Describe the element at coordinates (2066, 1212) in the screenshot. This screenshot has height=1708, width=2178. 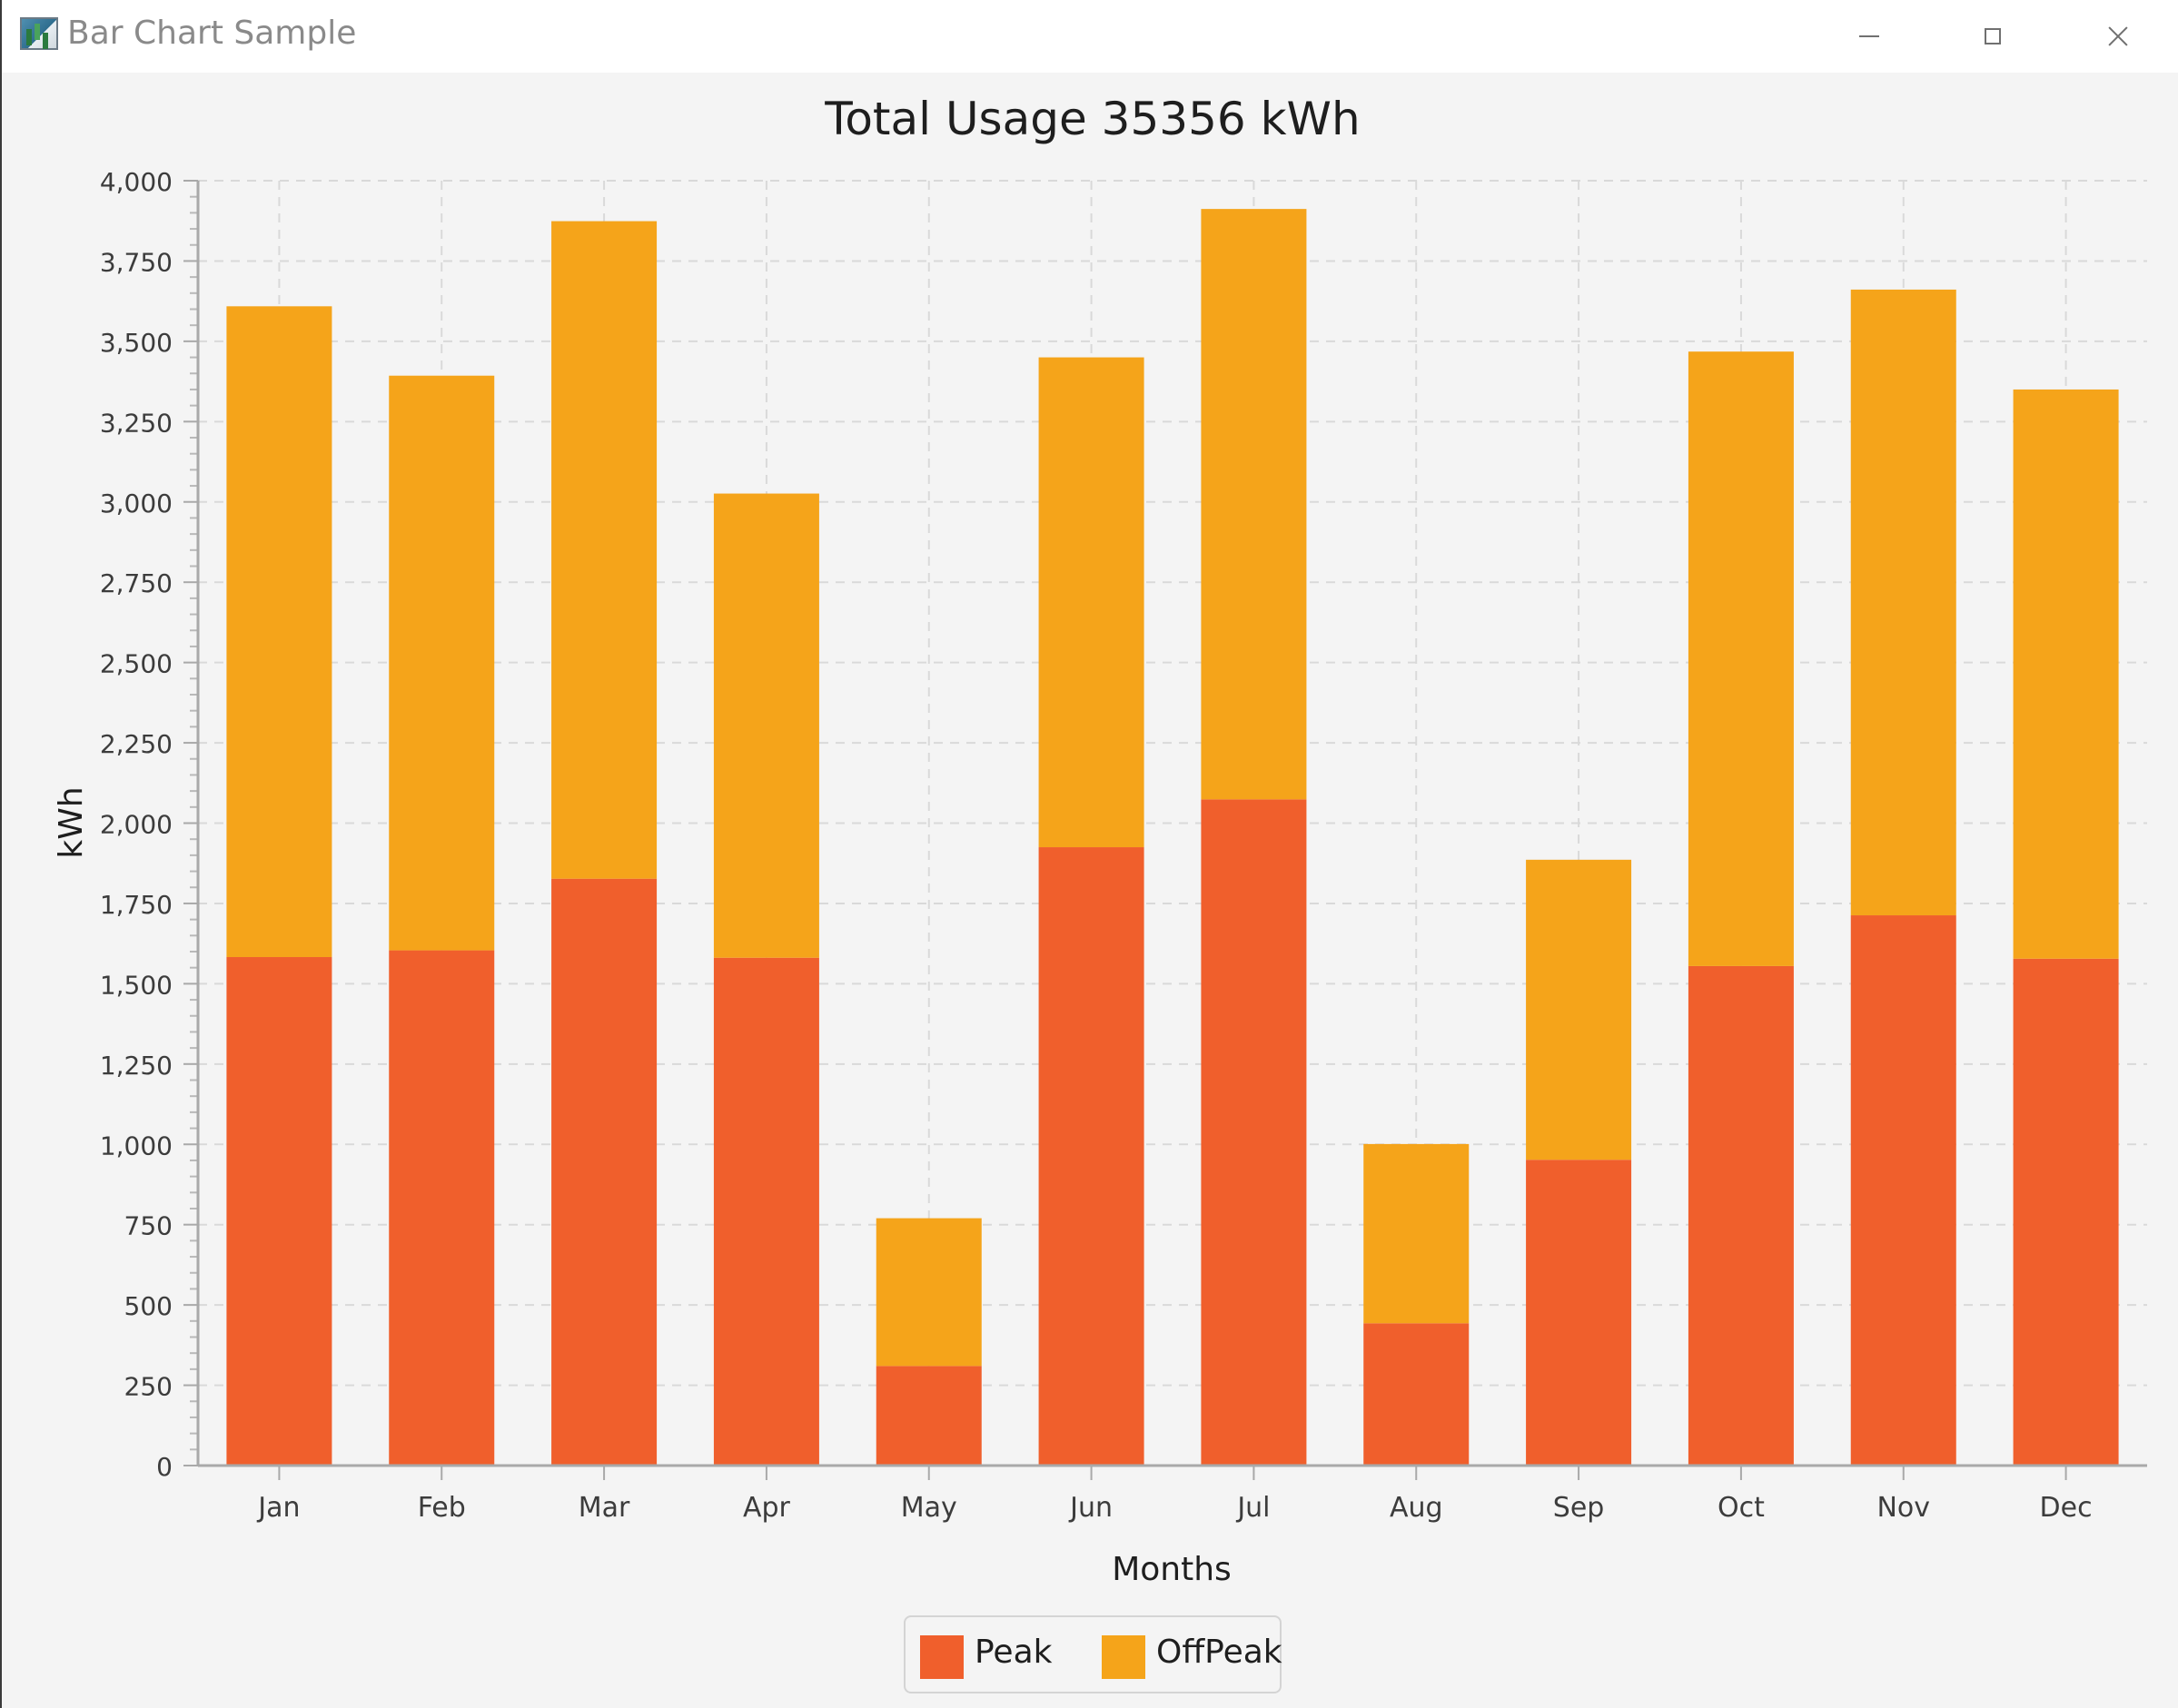
I see `bar-peak-dec` at that location.